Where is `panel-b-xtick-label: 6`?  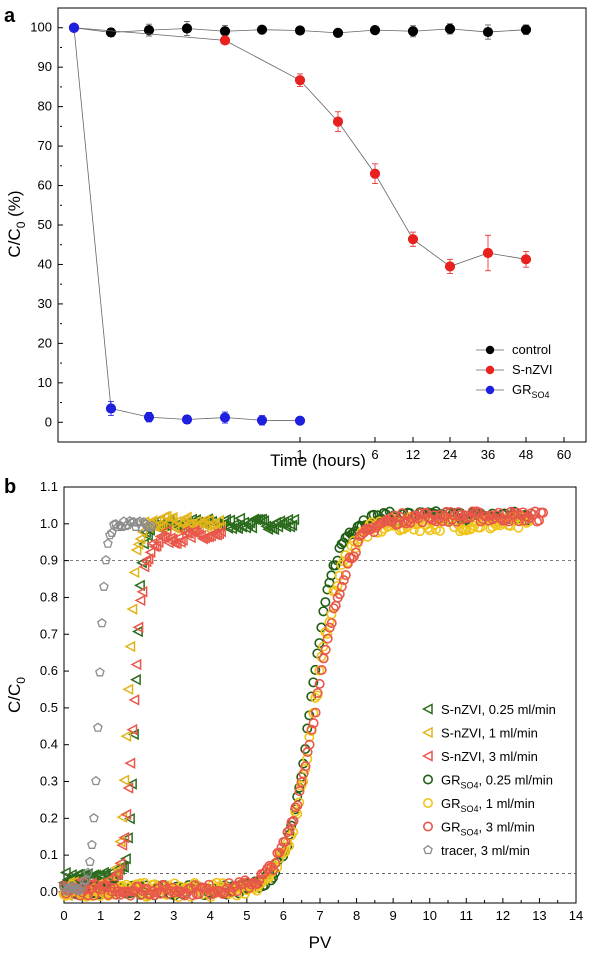 panel-b-xtick-label: 6 is located at coordinates (283, 915).